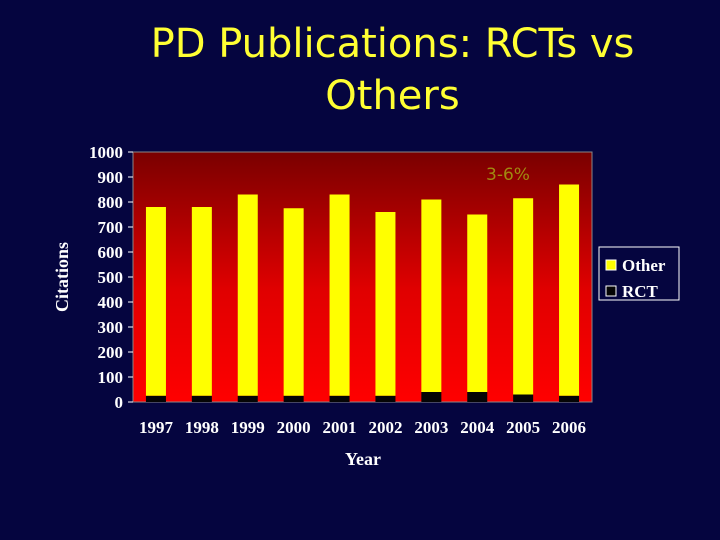 Image resolution: width=720 pixels, height=540 pixels. Describe the element at coordinates (569, 427) in the screenshot. I see `x-tick-label: 2006` at that location.